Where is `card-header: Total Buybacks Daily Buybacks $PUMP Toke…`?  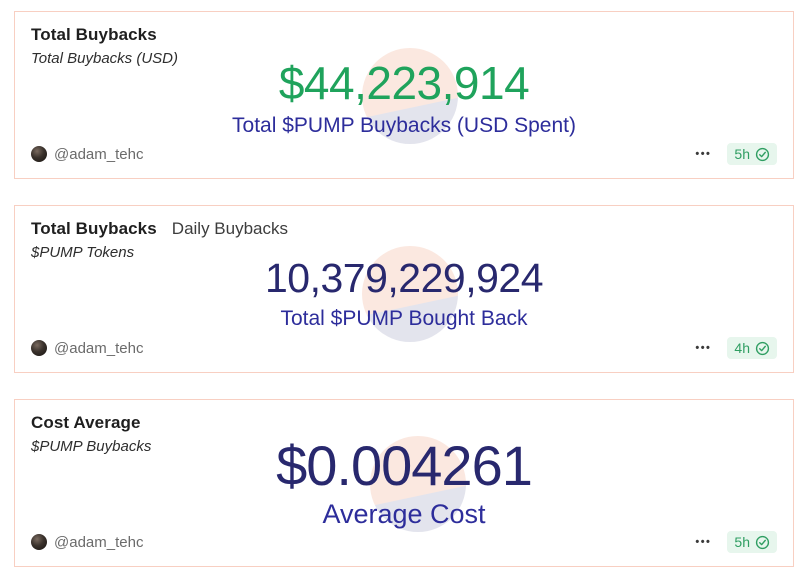 card-header: Total Buybacks Daily Buybacks $PUMP Toke… is located at coordinates (404, 233).